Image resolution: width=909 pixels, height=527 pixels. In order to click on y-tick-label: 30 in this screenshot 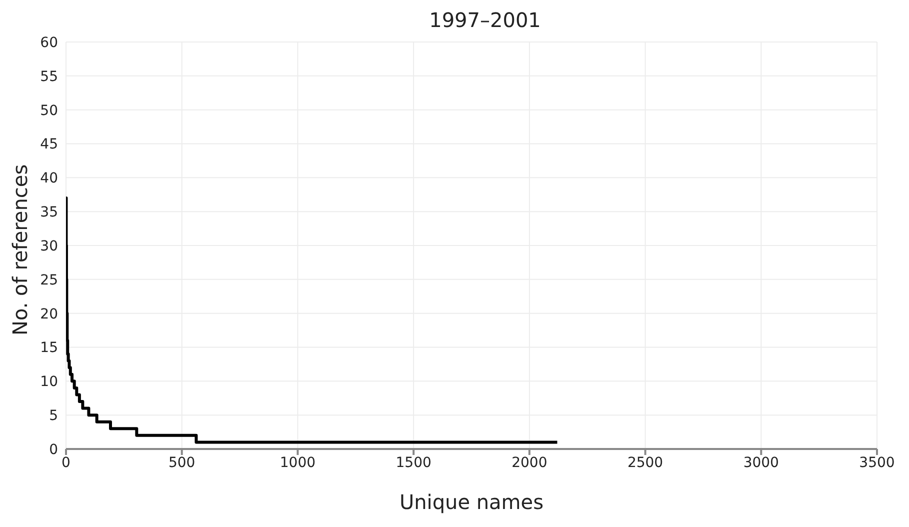, I will do `click(49, 246)`.